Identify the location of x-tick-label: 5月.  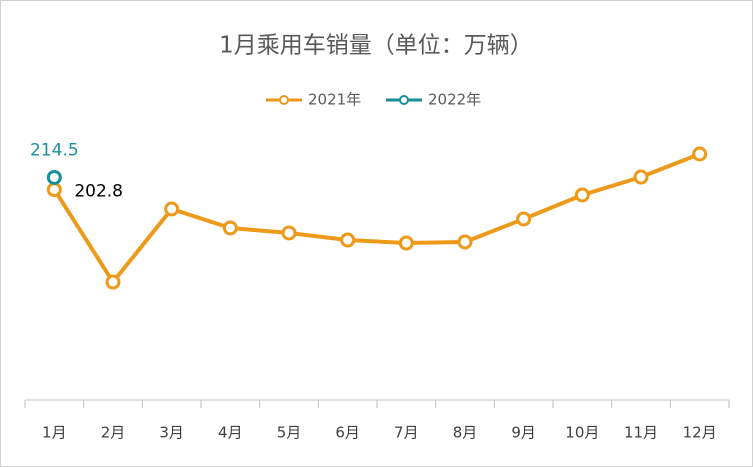
(289, 433).